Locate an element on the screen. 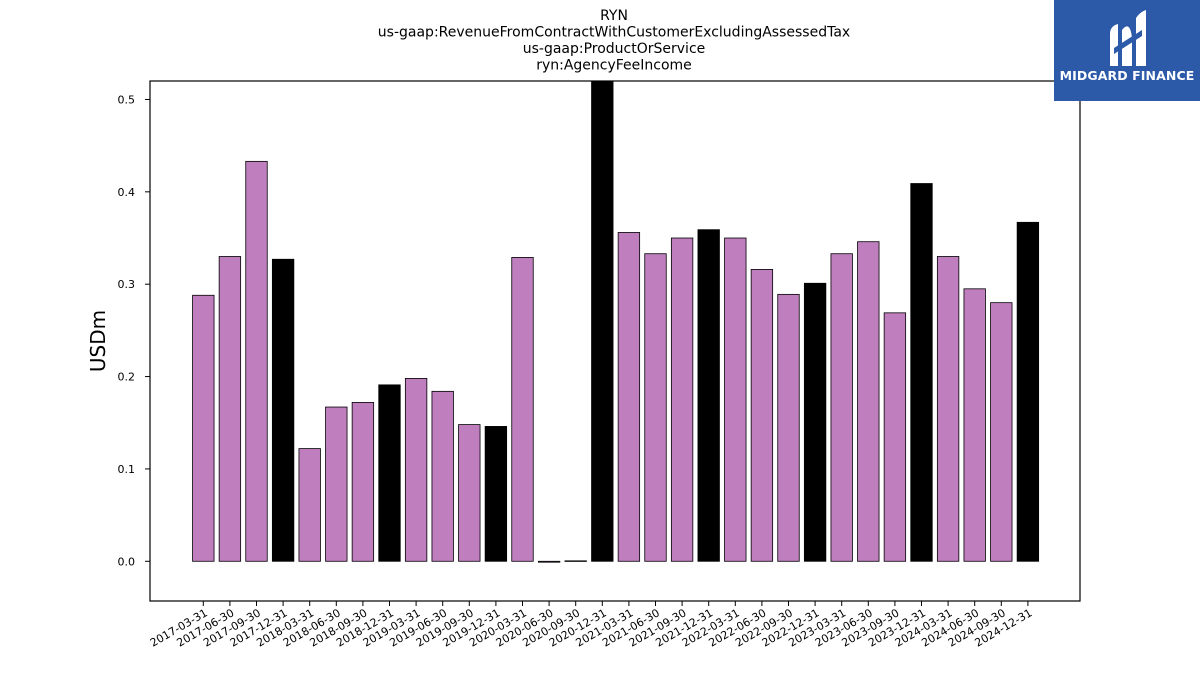 Image resolution: width=1200 pixels, height=675 pixels. y-tick-label: 0.1 is located at coordinates (127, 469).